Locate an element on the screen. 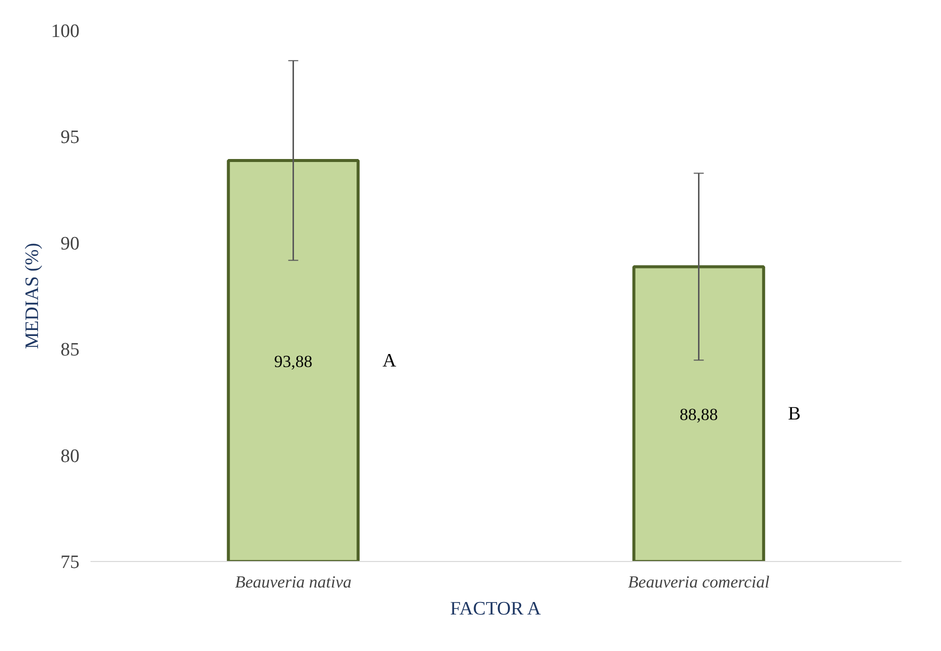 This screenshot has width=941, height=651. x-tick-label: Beauveria nativa is located at coordinates (293, 582).